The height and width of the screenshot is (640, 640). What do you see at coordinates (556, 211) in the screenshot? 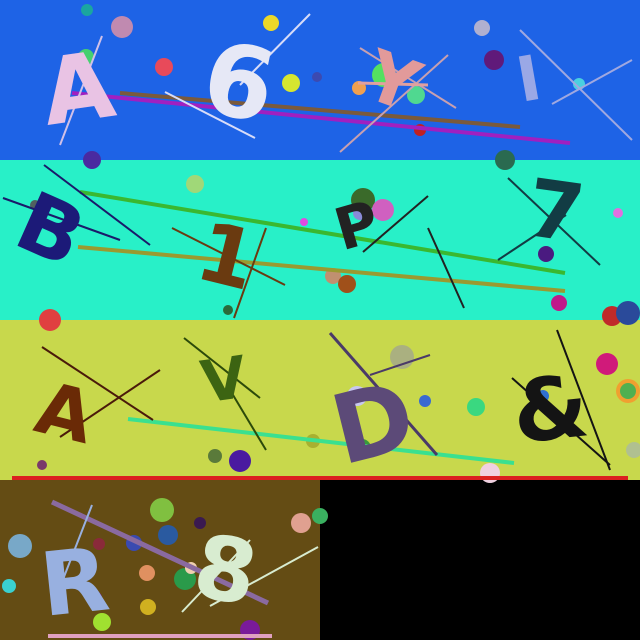
I see `captcha-char-row2-4: 7` at bounding box center [556, 211].